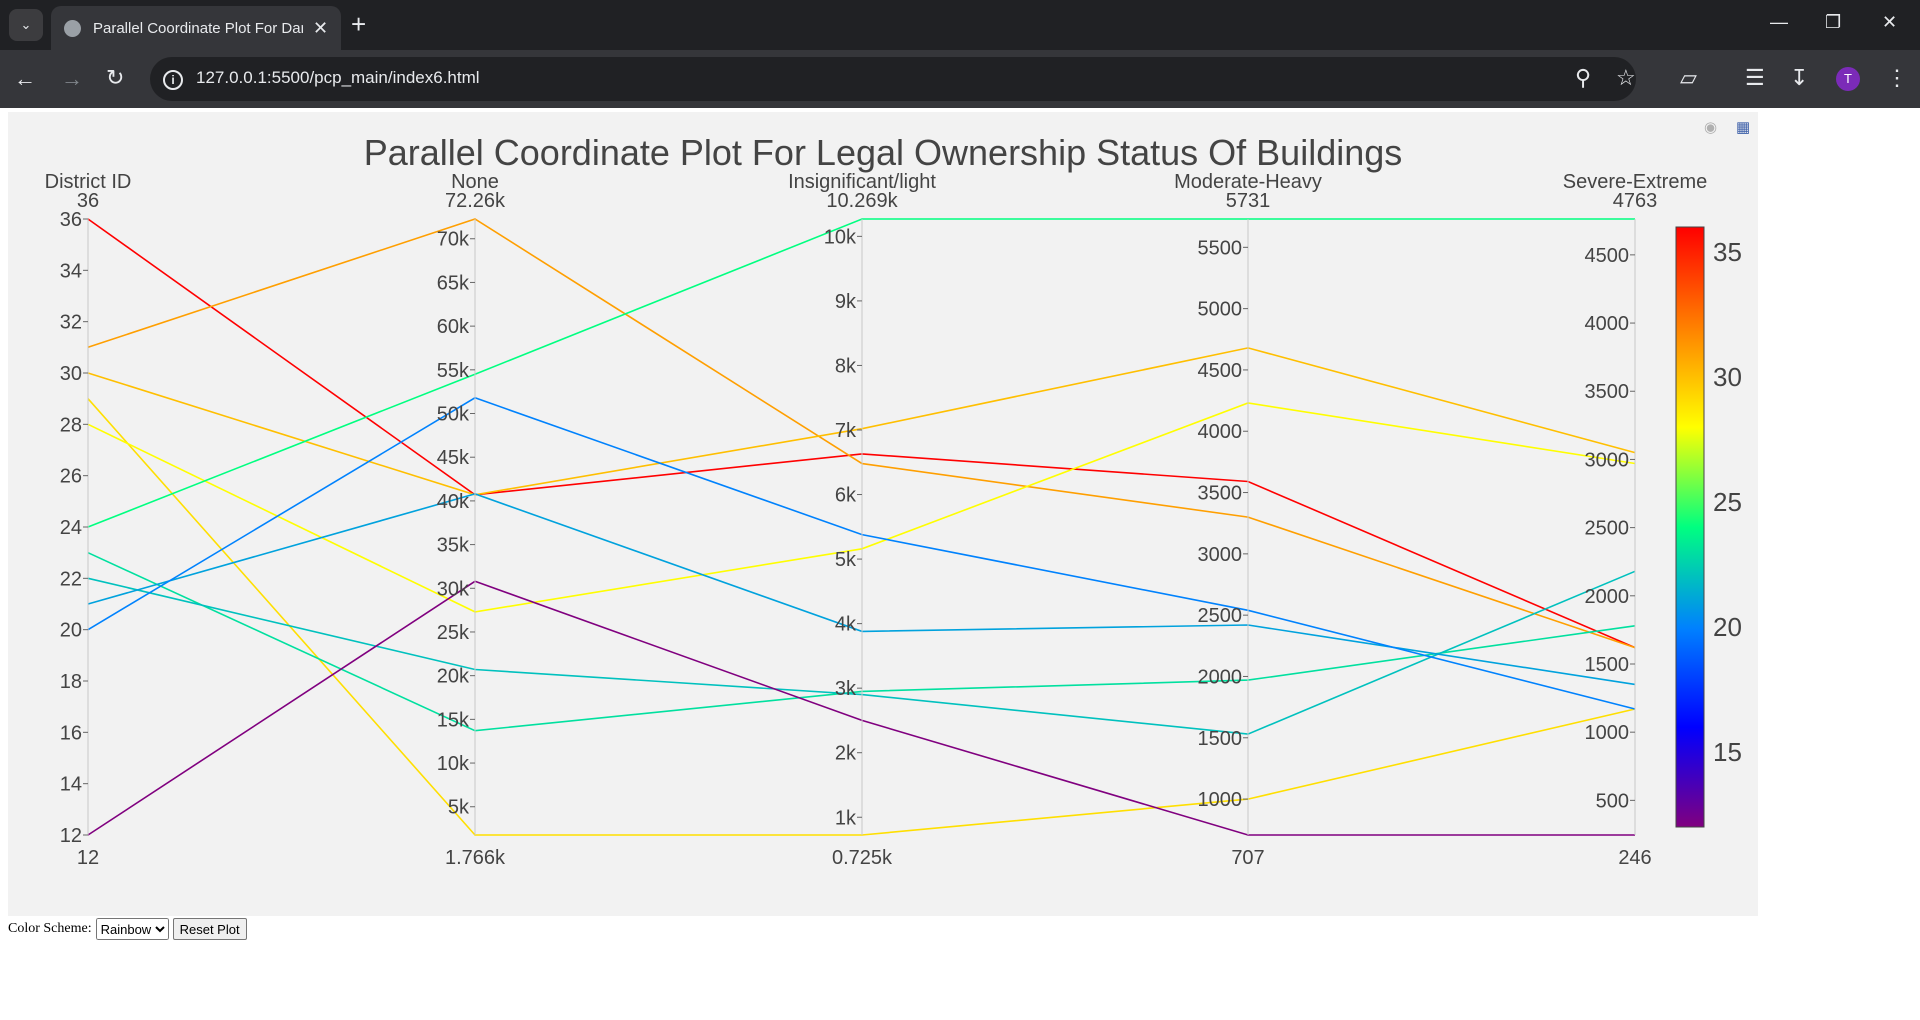 This screenshot has height=1020, width=1920. What do you see at coordinates (1848, 79) in the screenshot?
I see `profile-avatar: T` at bounding box center [1848, 79].